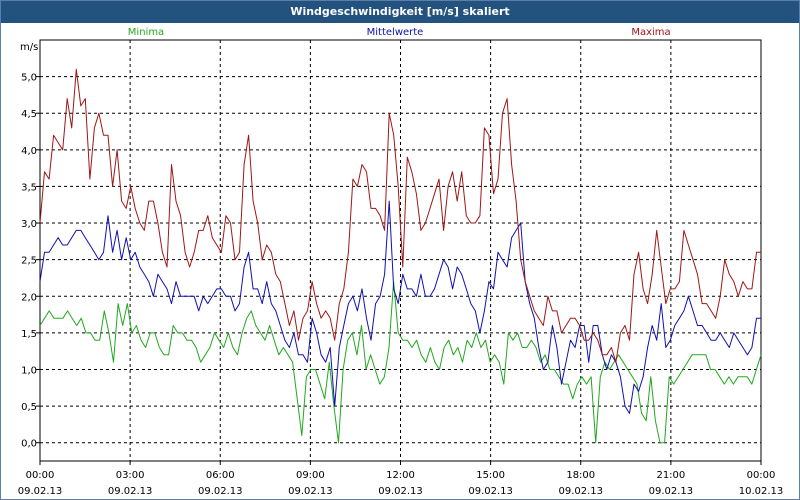 Image resolution: width=800 pixels, height=500 pixels. I want to click on legend-maxima: Maxima, so click(650, 32).